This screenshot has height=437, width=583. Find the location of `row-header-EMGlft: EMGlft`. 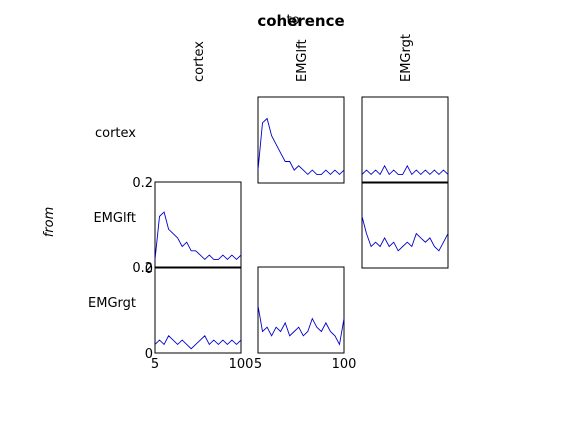

row-header-EMGlft: EMGlft is located at coordinates (114, 218).